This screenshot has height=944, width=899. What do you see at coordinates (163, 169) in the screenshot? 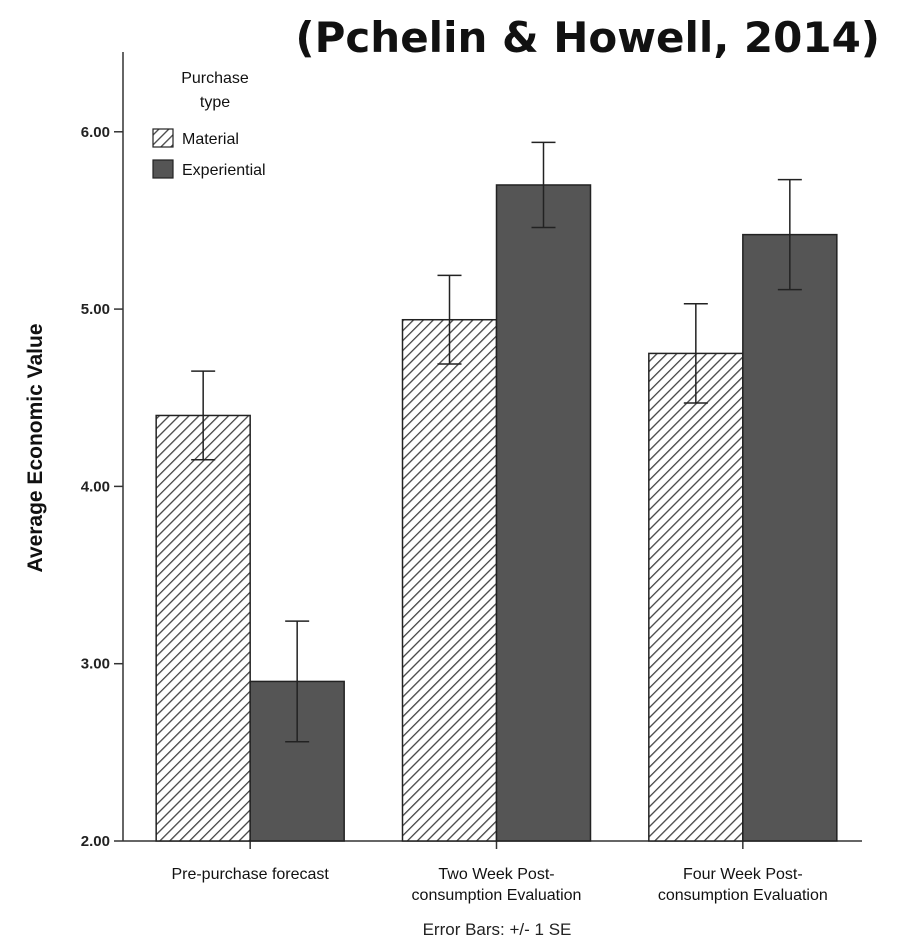
I see `legend-swatch-experiential` at bounding box center [163, 169].